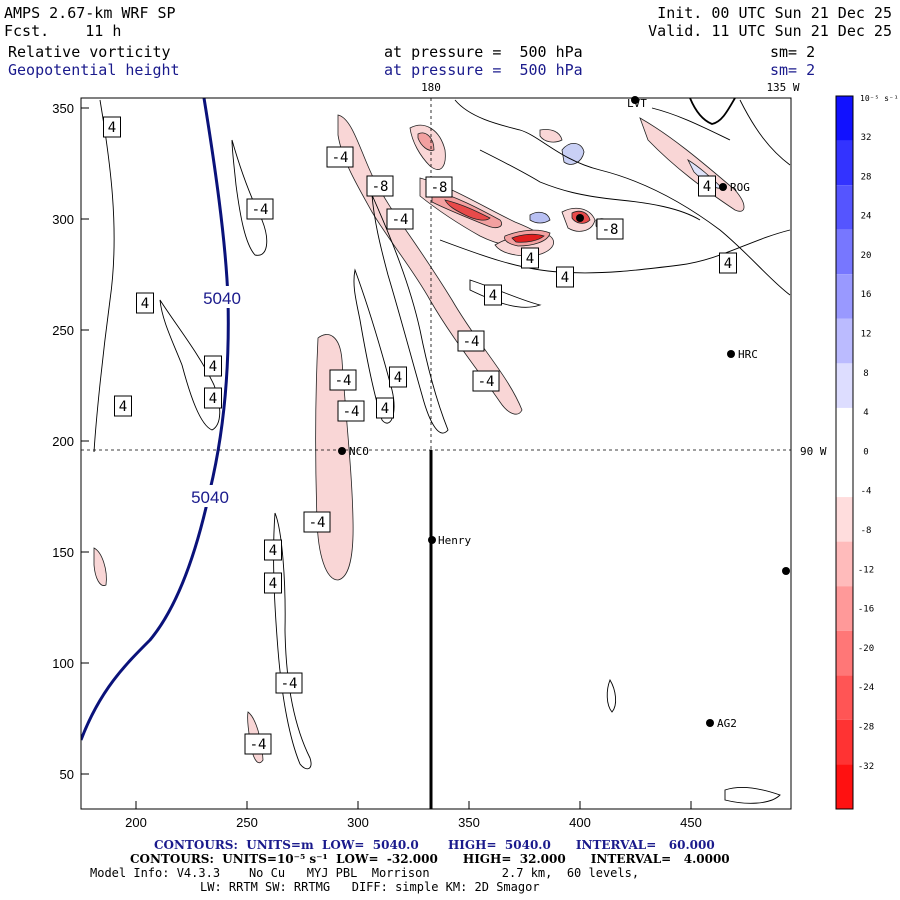  I want to click on level-vorticity: at pressure = 500 hPa, so click(483, 52).